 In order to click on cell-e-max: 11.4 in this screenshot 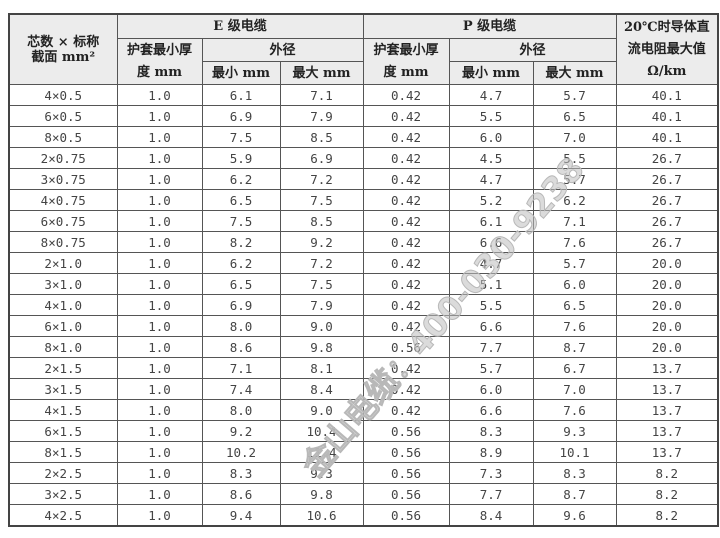, I will do `click(321, 452)`.